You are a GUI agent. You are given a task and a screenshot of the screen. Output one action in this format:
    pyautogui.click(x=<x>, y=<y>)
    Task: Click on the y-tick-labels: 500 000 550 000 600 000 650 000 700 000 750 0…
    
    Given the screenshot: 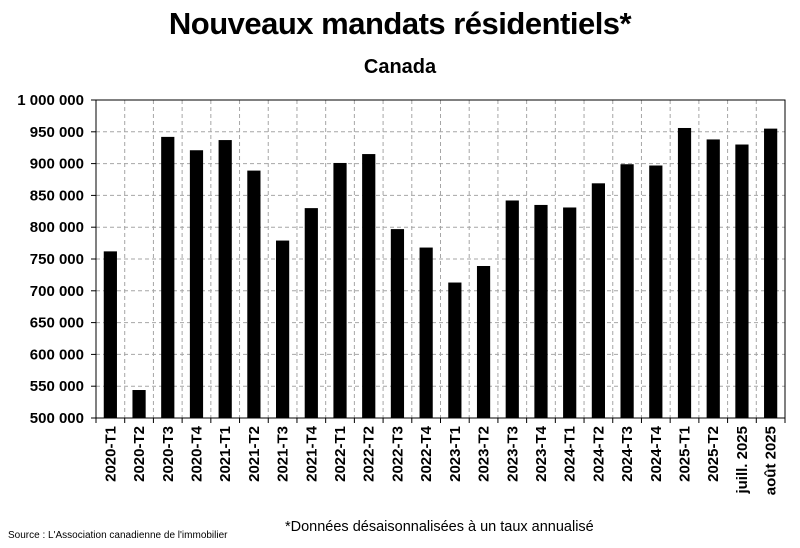 What is the action you would take?
    pyautogui.click(x=50, y=259)
    